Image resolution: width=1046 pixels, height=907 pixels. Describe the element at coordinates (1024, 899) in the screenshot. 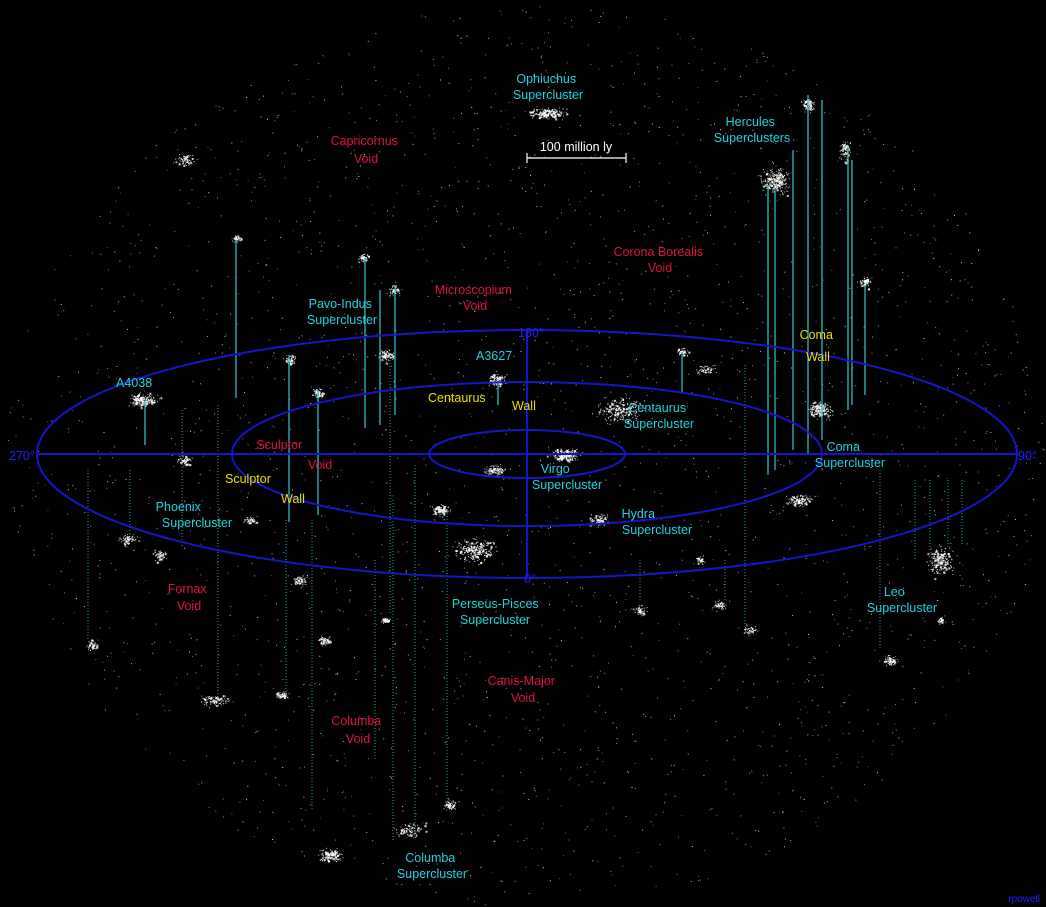

I see `credit-label: rpowell` at that location.